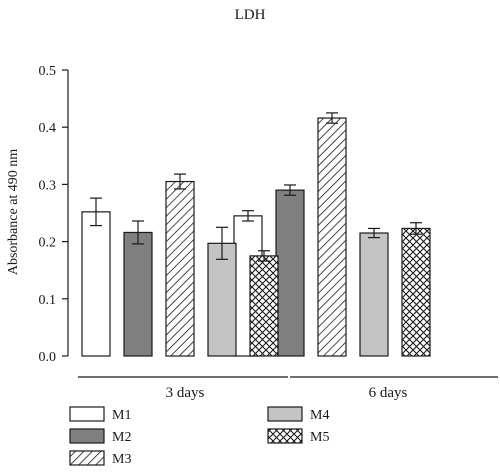 This screenshot has height=474, width=500. I want to click on legend-item-m5: M5, so click(298, 436).